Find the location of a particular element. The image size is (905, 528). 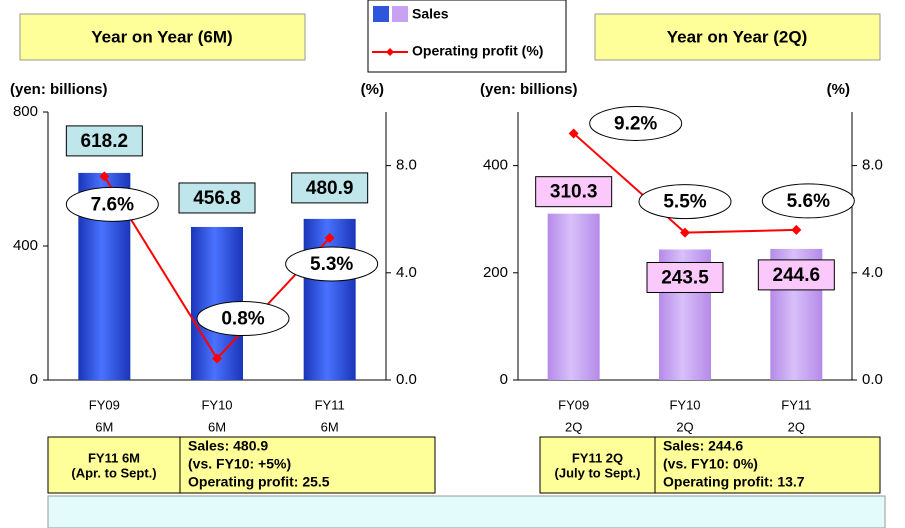

value-label: 7.6% is located at coordinates (112, 204).